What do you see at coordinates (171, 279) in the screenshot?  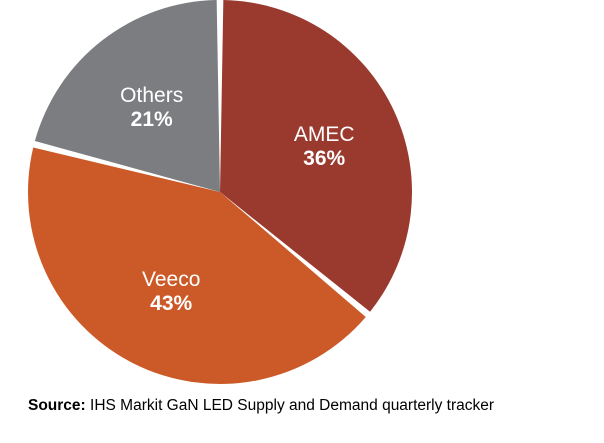 I see `pie-label-name-veeco: Veeco` at bounding box center [171, 279].